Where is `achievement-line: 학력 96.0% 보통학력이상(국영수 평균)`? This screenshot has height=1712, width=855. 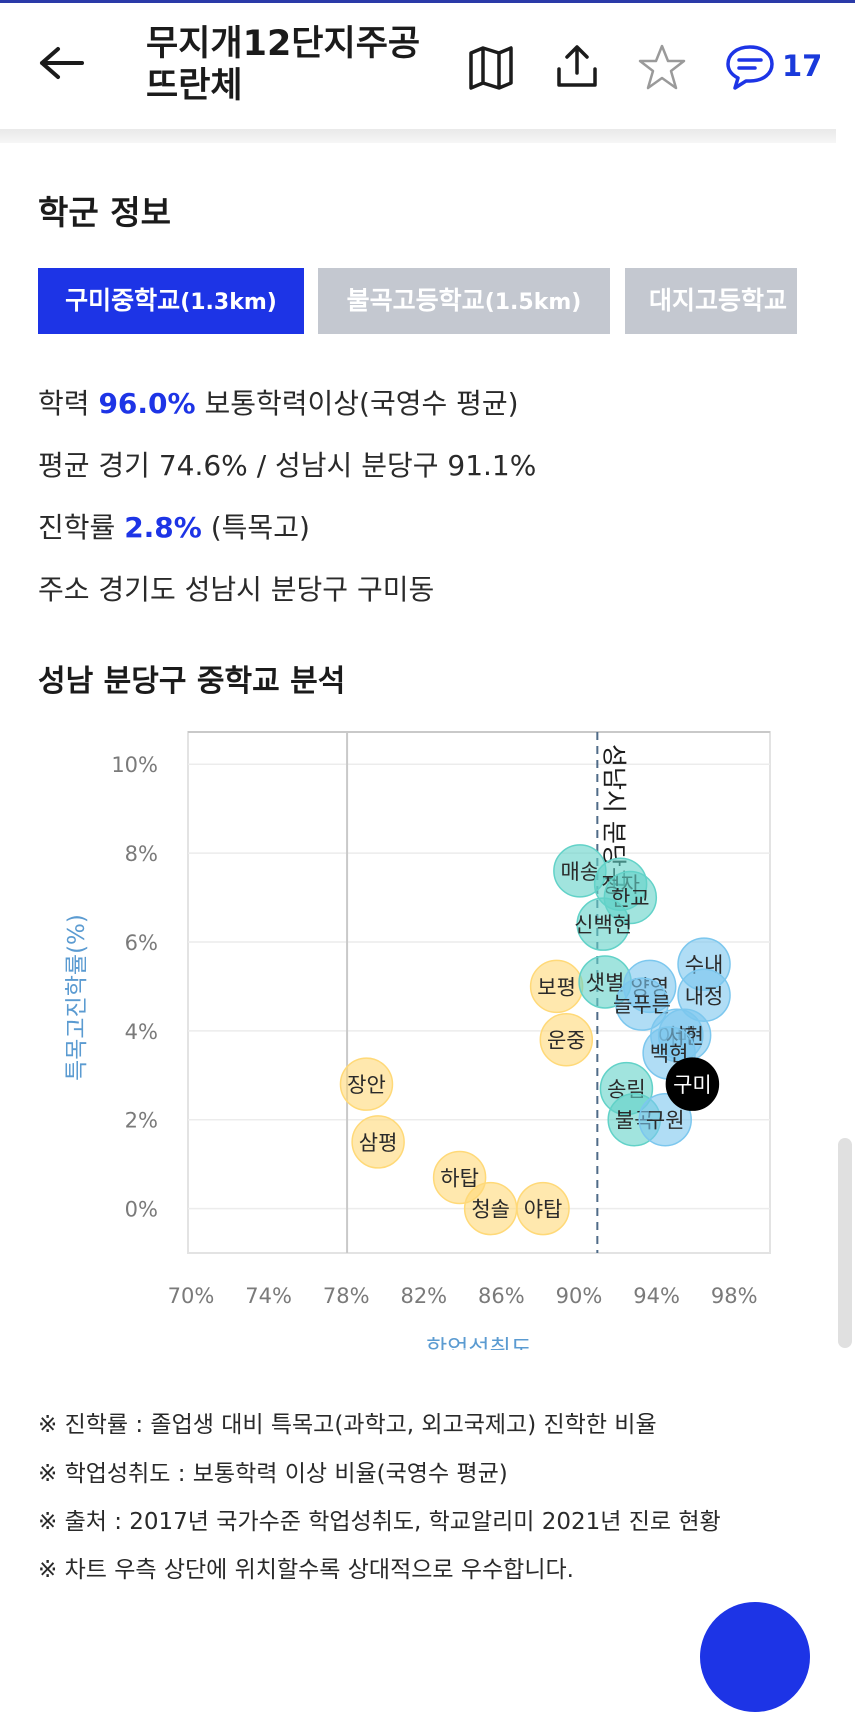
achievement-line: 학력 96.0% 보통학력이상(국영수 평균) is located at coordinates (278, 402).